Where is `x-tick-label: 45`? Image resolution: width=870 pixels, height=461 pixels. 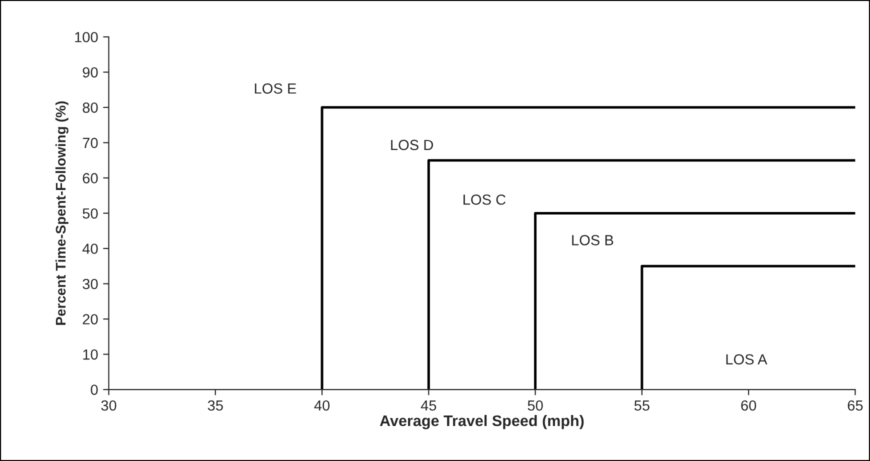 x-tick-label: 45 is located at coordinates (428, 405).